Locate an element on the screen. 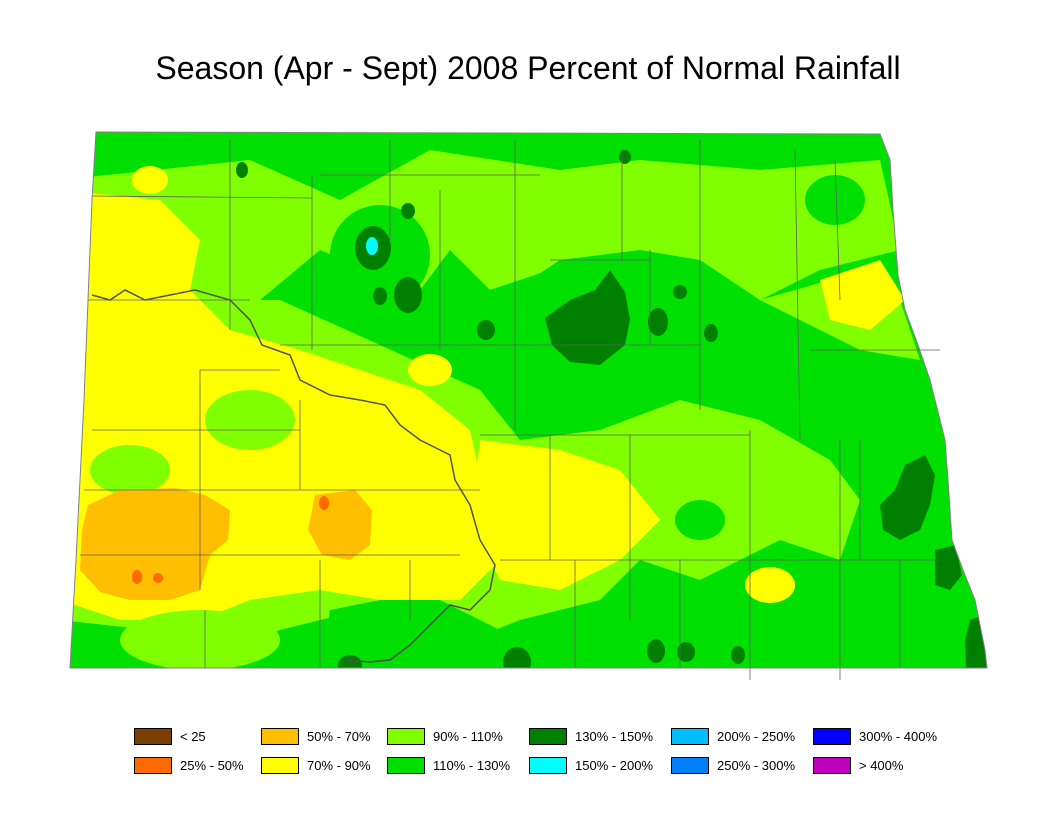  legend-label: 200% - 250% is located at coordinates (756, 736).